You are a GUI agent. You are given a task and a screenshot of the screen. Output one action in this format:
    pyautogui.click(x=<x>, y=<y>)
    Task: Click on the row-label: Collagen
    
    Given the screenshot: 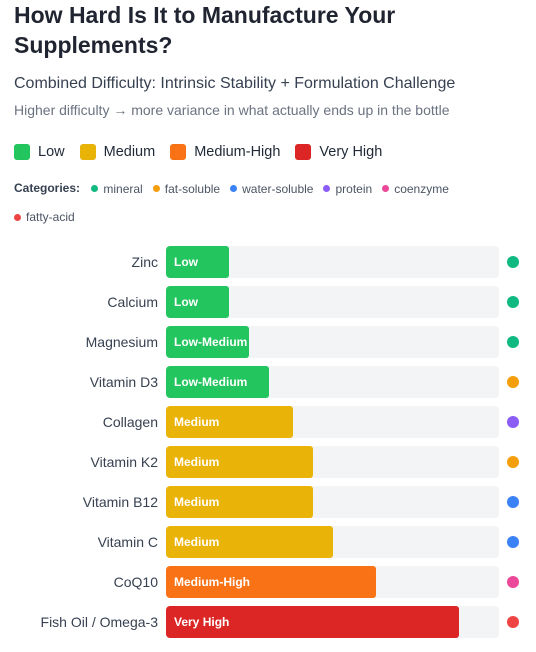 What is the action you would take?
    pyautogui.click(x=130, y=422)
    